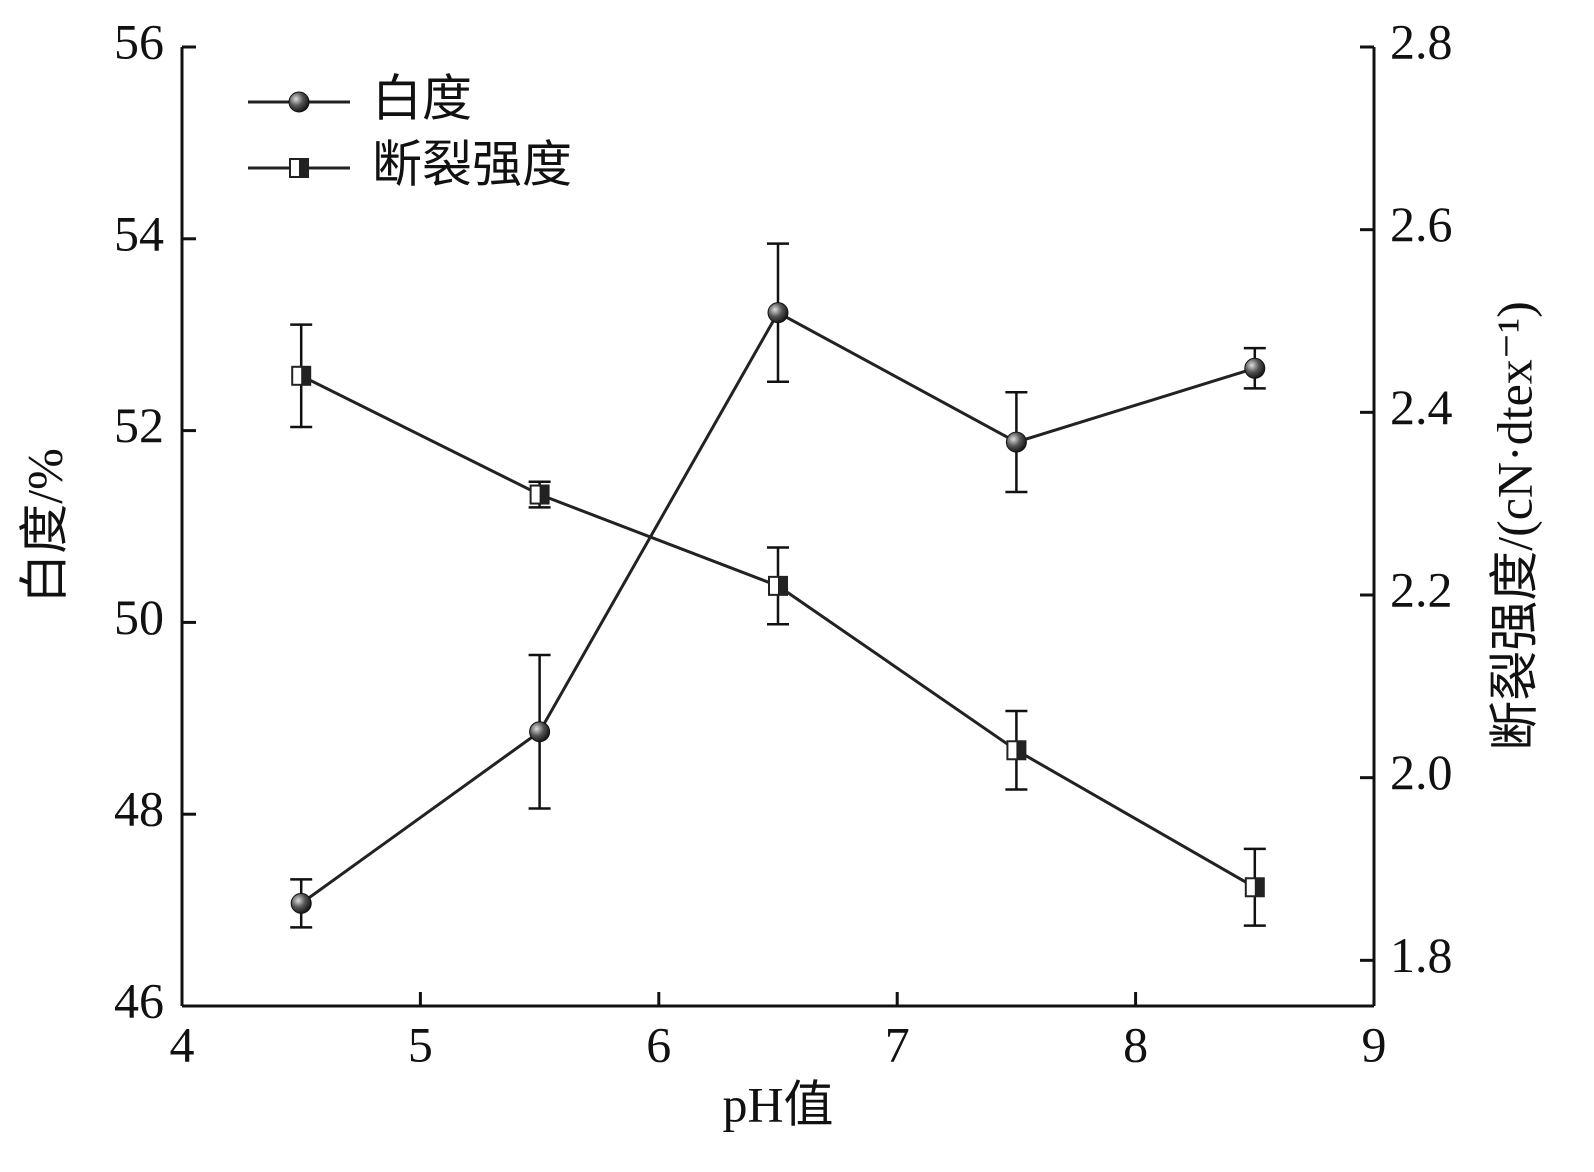 The width and height of the screenshot is (1594, 1172). Describe the element at coordinates (777, 1104) in the screenshot. I see `x-axis-label: pH值` at that location.